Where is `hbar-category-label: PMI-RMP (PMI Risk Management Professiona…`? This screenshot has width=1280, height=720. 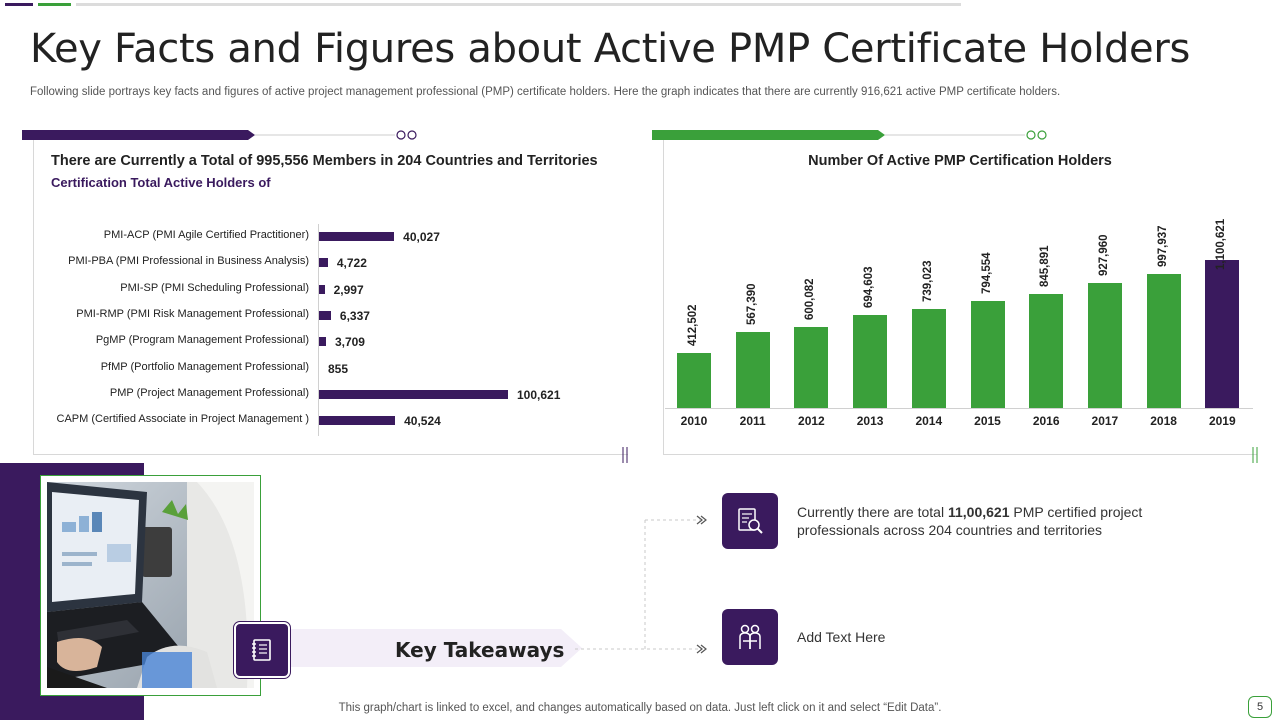
hbar-category-label: PMI-RMP (PMI Risk Management Professiona… is located at coordinates (192, 313).